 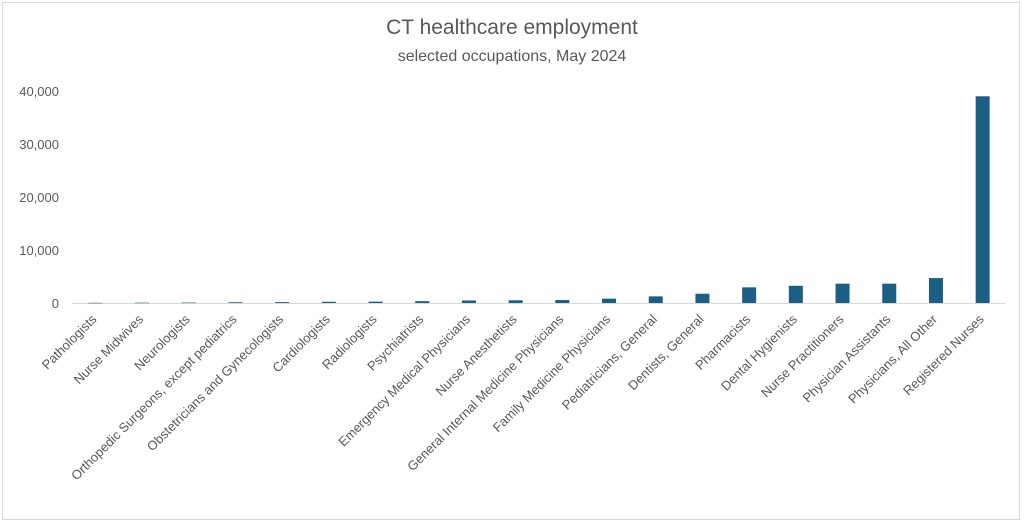 What do you see at coordinates (39, 250) in the screenshot?
I see `y-tick-label: 10,000` at bounding box center [39, 250].